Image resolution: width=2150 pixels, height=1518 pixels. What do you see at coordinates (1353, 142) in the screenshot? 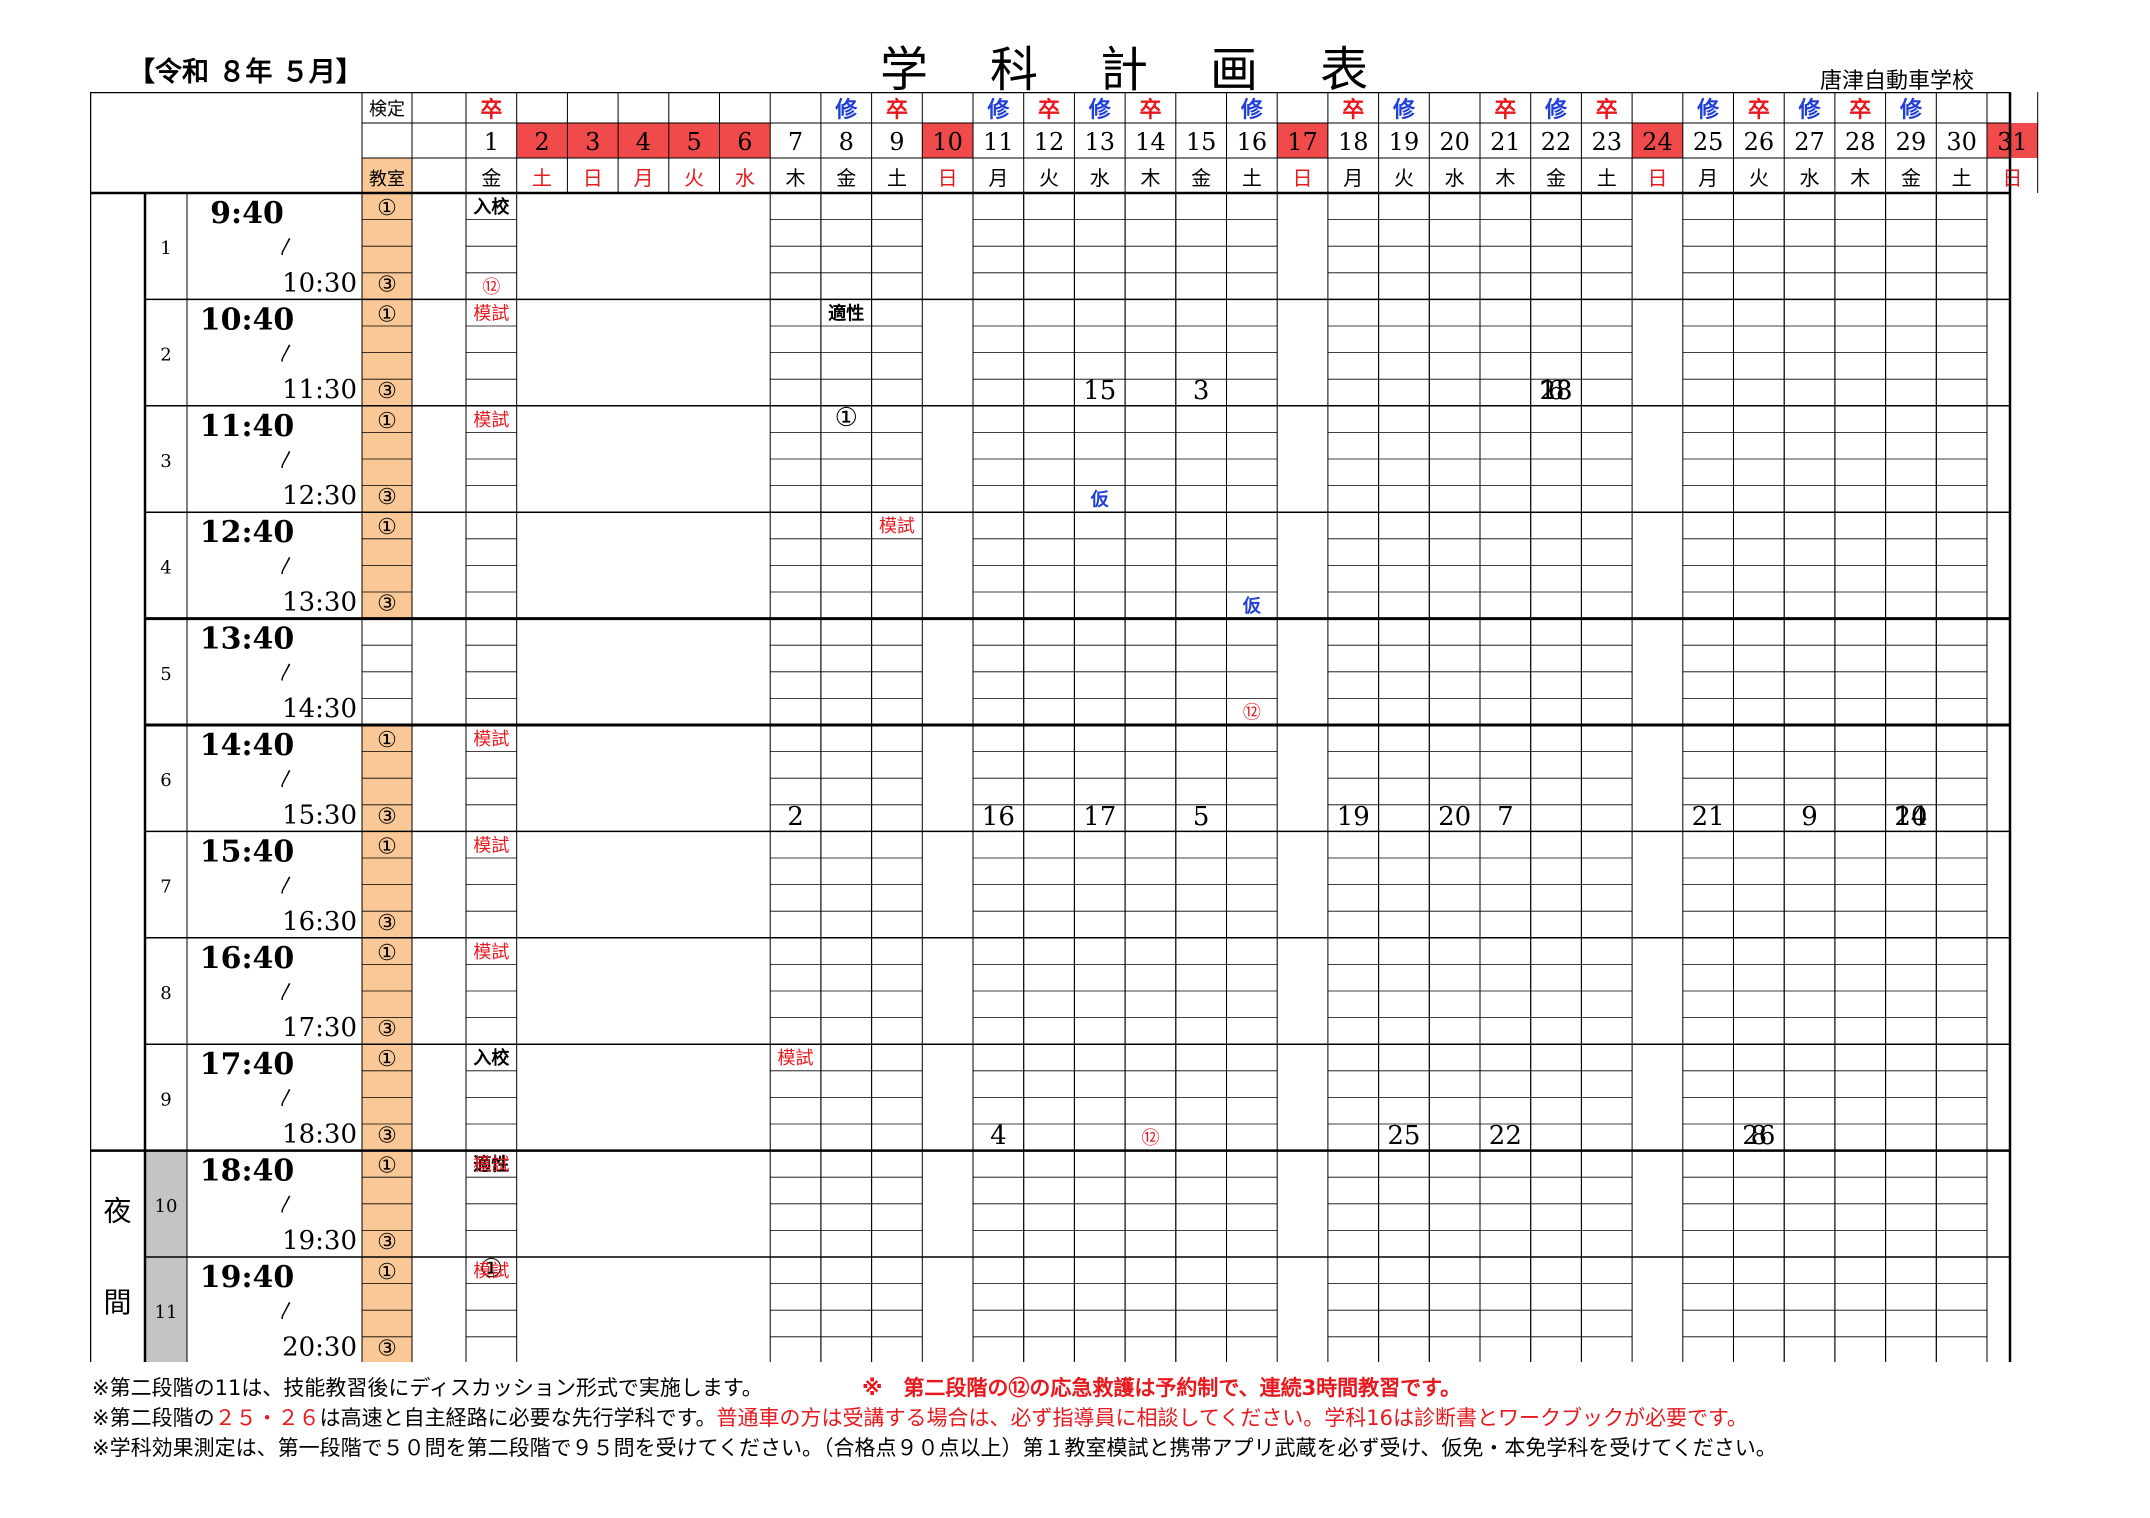
I see `day-number: 18` at bounding box center [1353, 142].